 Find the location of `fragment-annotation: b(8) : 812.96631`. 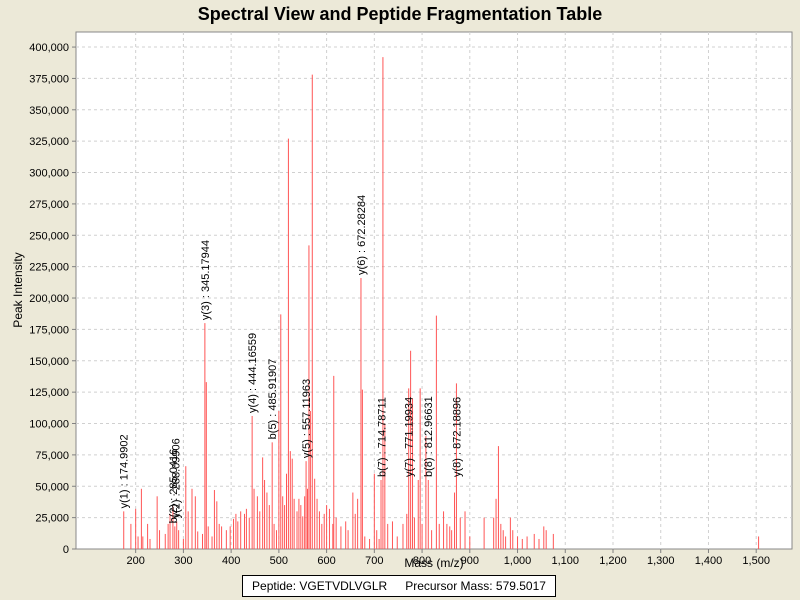

fragment-annotation: b(8) : 812.96631 is located at coordinates (429, 436).